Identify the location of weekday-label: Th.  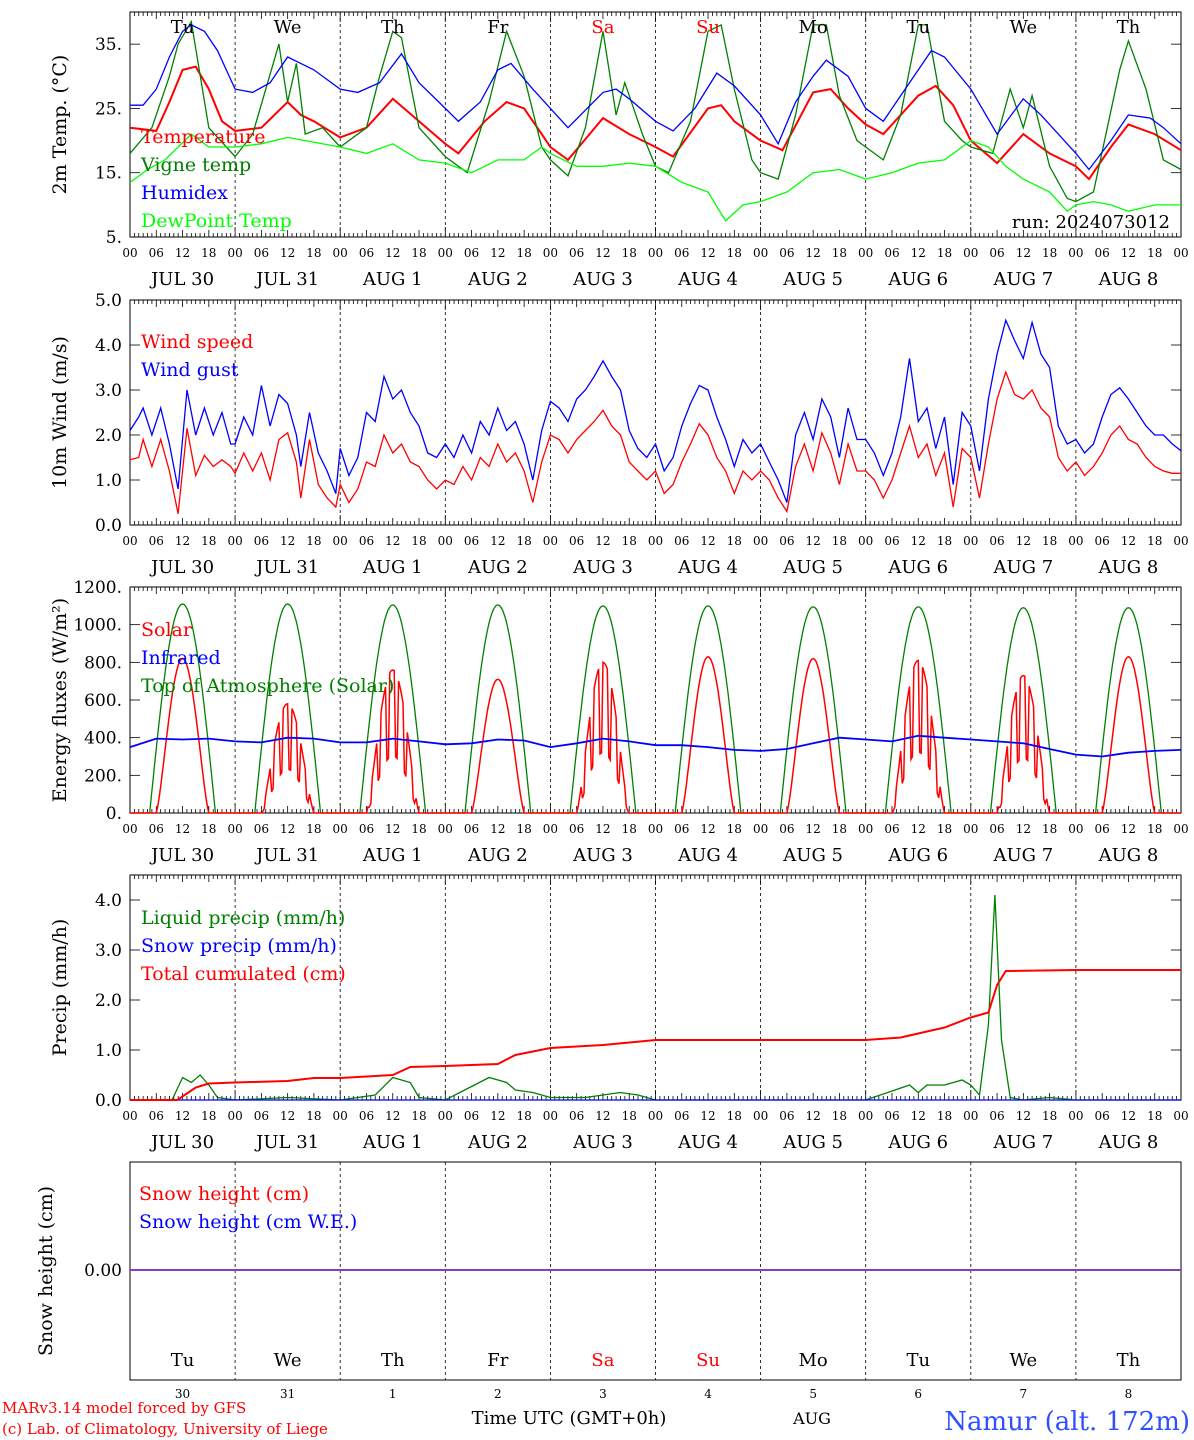
(393, 1360).